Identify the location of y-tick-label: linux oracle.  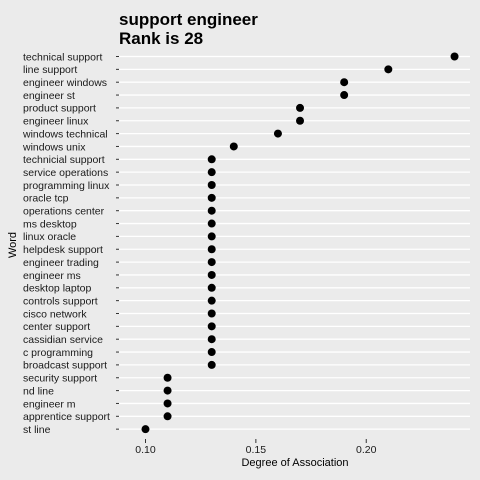
(49, 237).